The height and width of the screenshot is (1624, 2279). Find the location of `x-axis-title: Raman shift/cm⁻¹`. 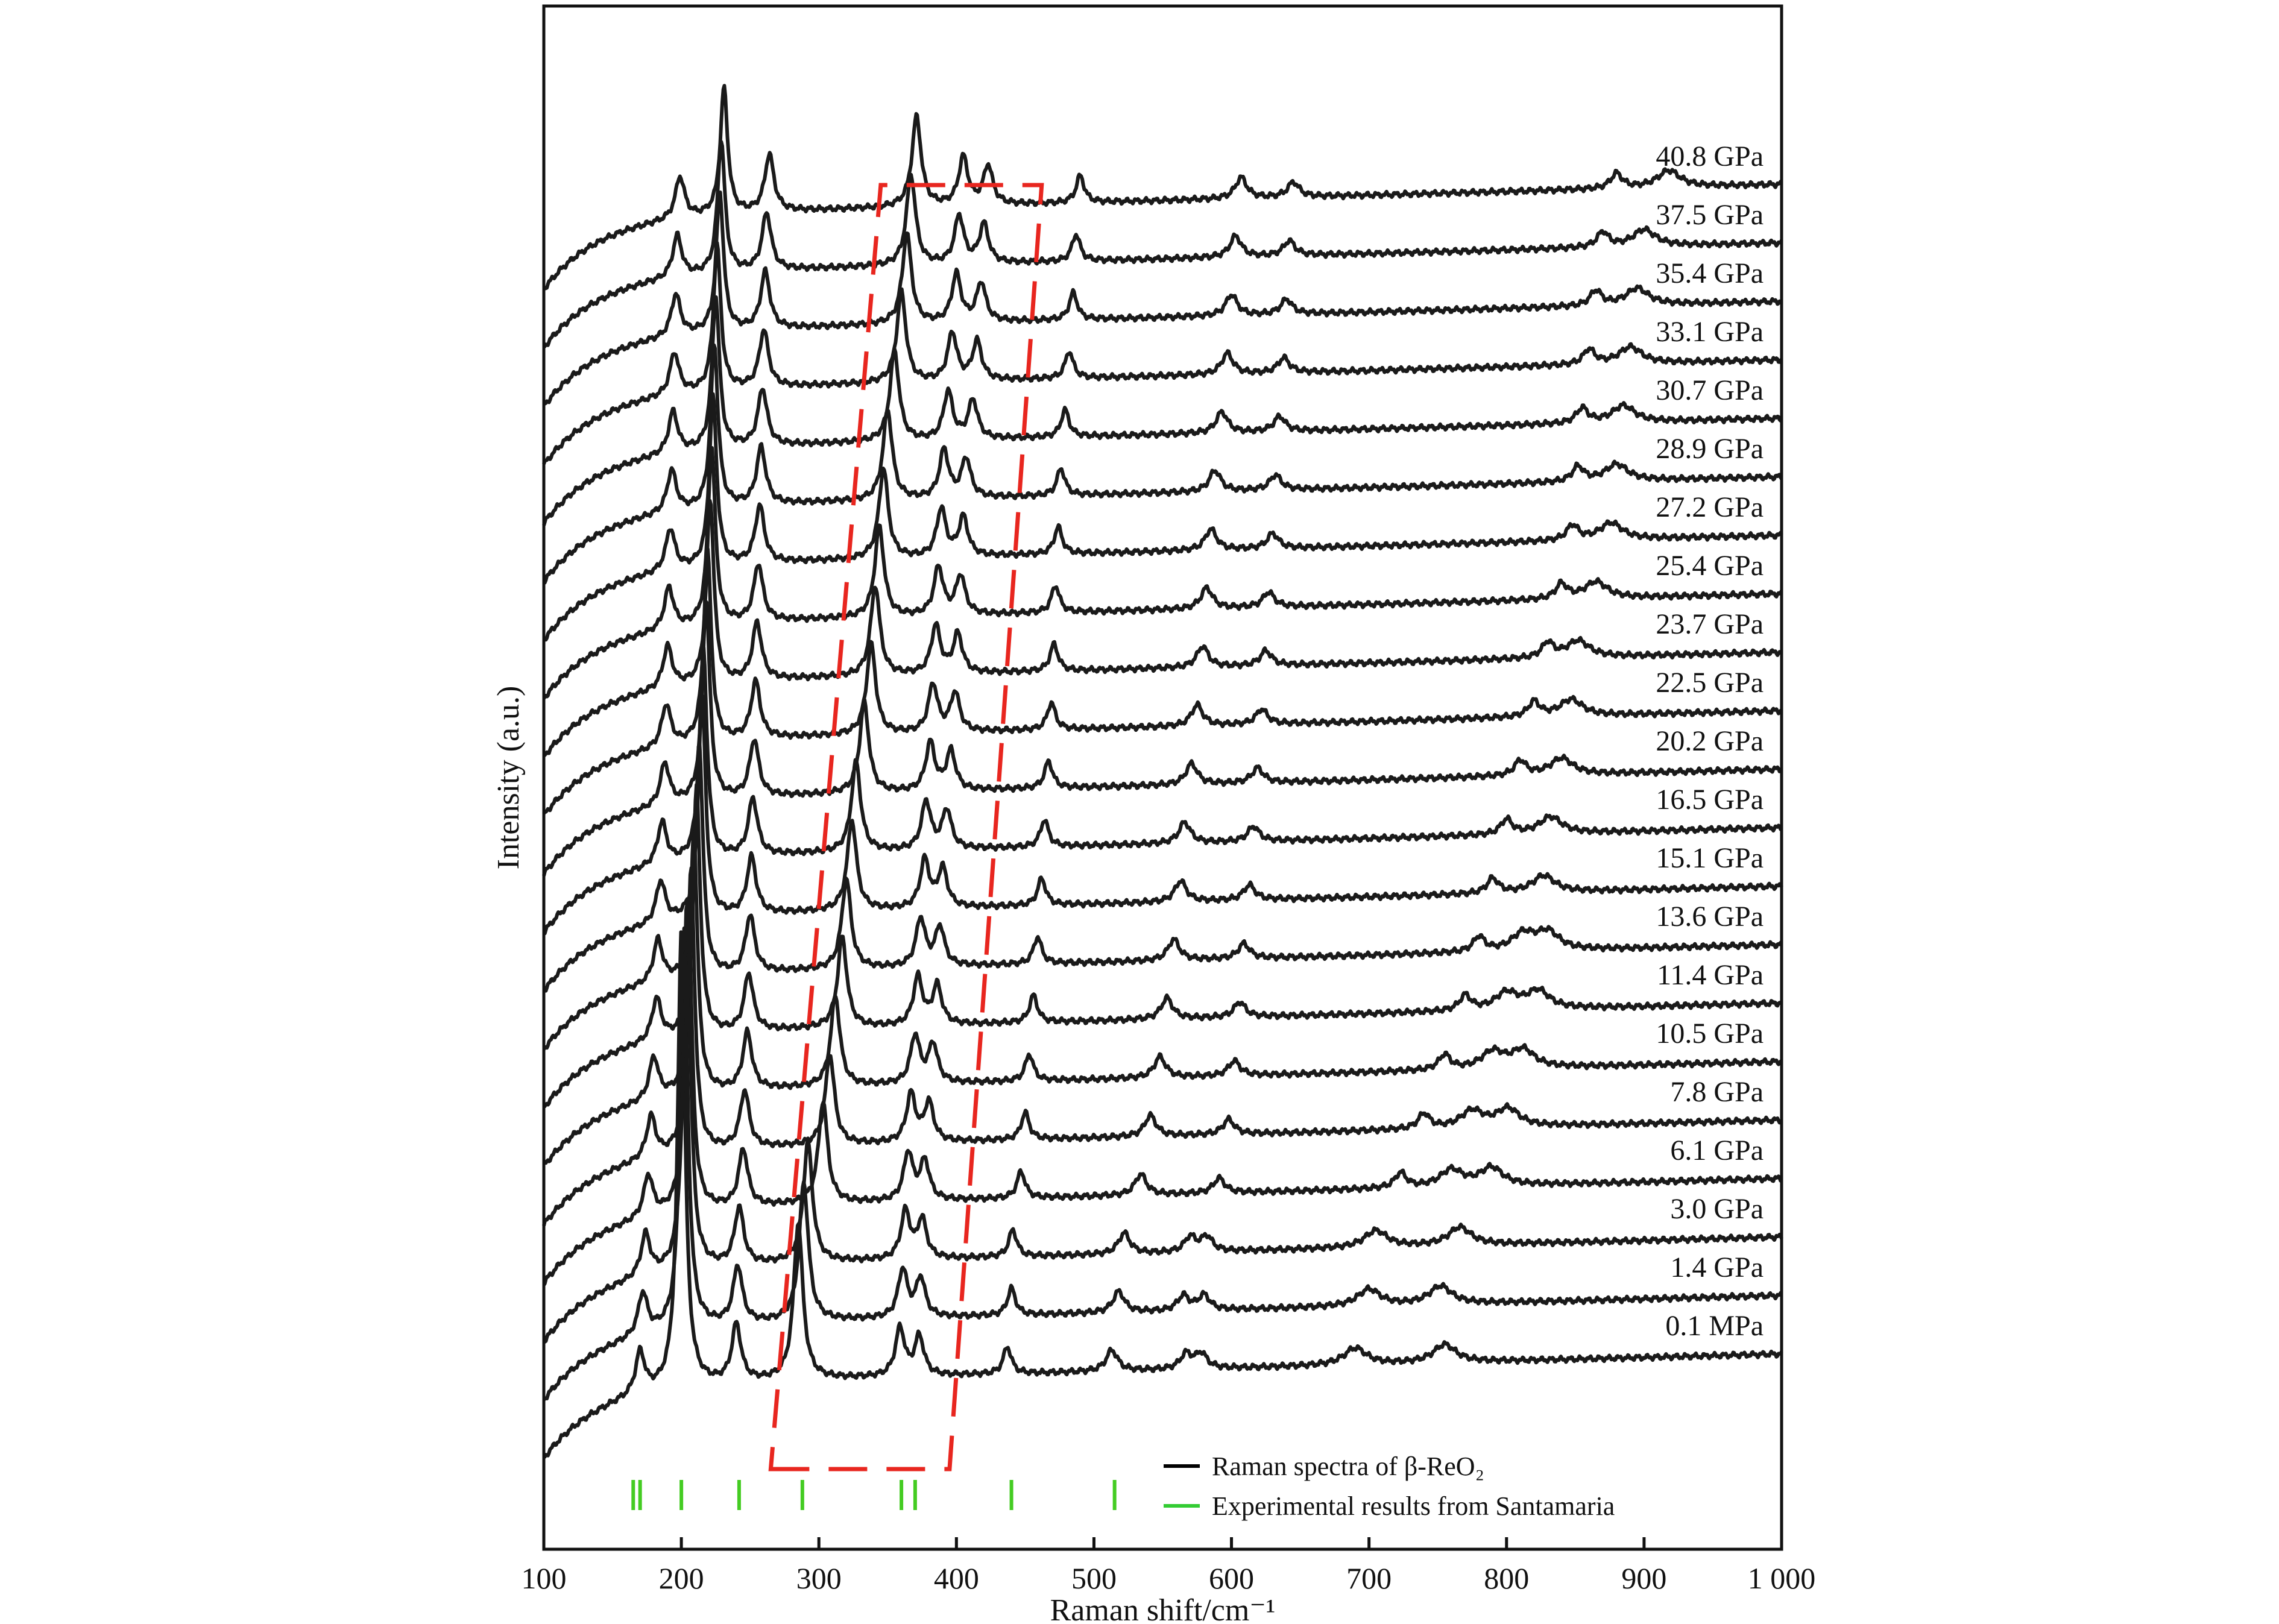

x-axis-title: Raman shift/cm⁻¹ is located at coordinates (1163, 1608).